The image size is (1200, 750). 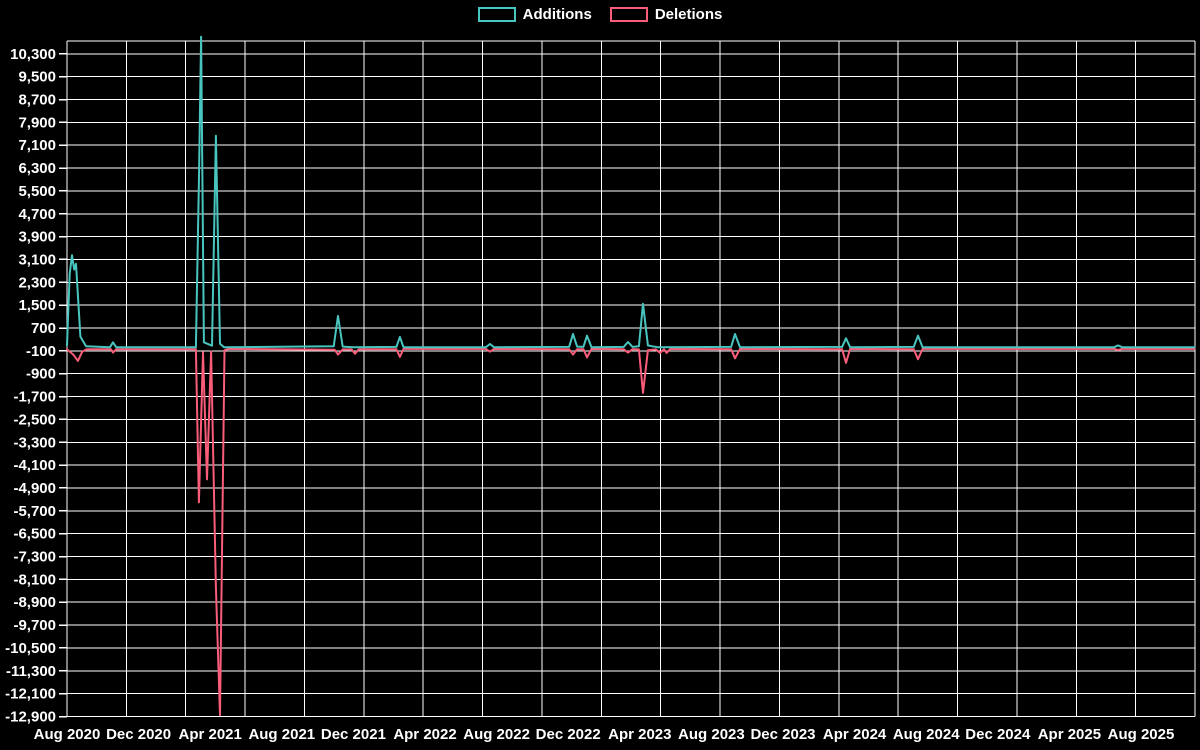 What do you see at coordinates (568, 734) in the screenshot?
I see `x-tick-label: Dec 2022` at bounding box center [568, 734].